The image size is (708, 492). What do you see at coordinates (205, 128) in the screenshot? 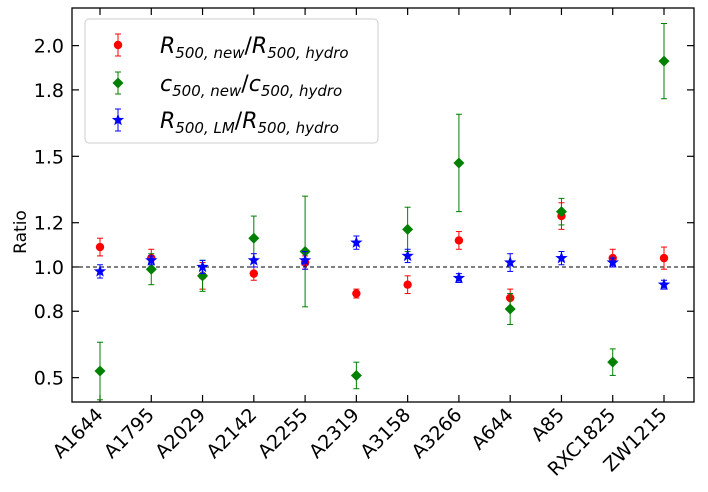
I see `legend-subscript: 500, LM` at bounding box center [205, 128].